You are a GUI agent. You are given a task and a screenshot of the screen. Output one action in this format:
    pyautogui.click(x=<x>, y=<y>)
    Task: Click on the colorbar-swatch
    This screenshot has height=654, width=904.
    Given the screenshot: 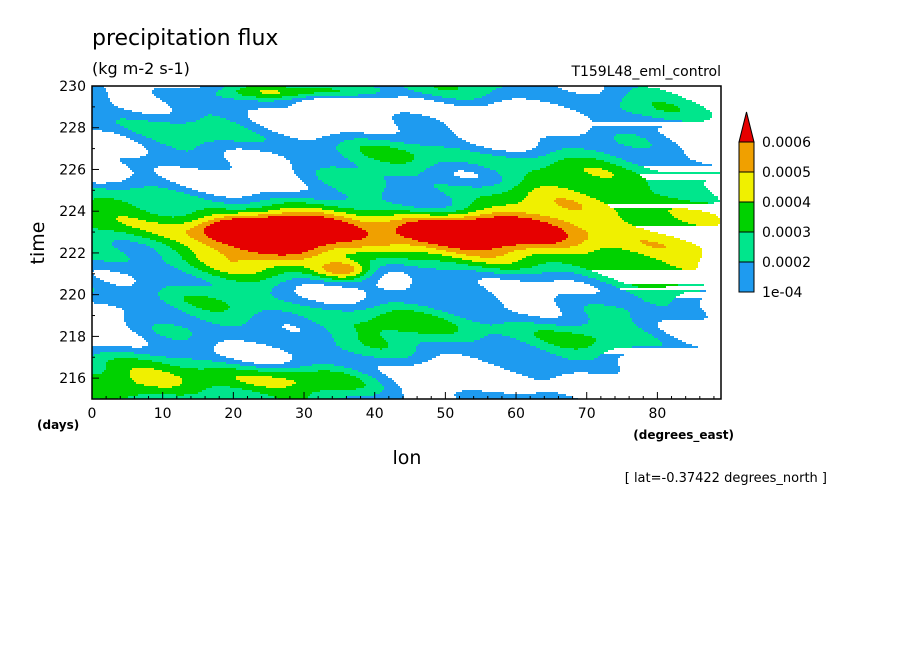 What is the action you would take?
    pyautogui.click(x=746, y=187)
    